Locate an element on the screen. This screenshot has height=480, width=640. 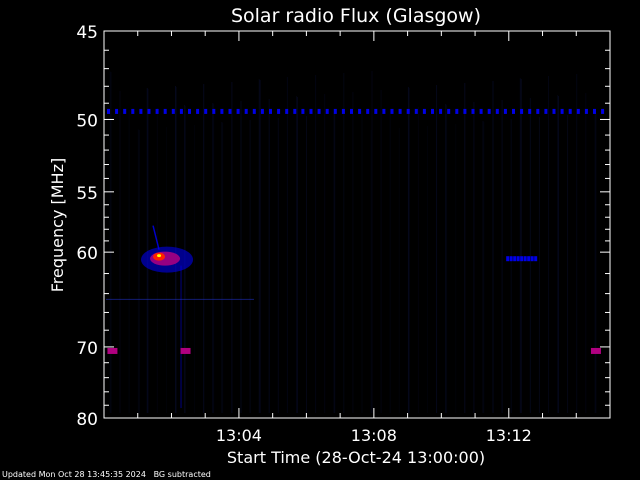
y-tick-label: 50 is located at coordinates (87, 121).